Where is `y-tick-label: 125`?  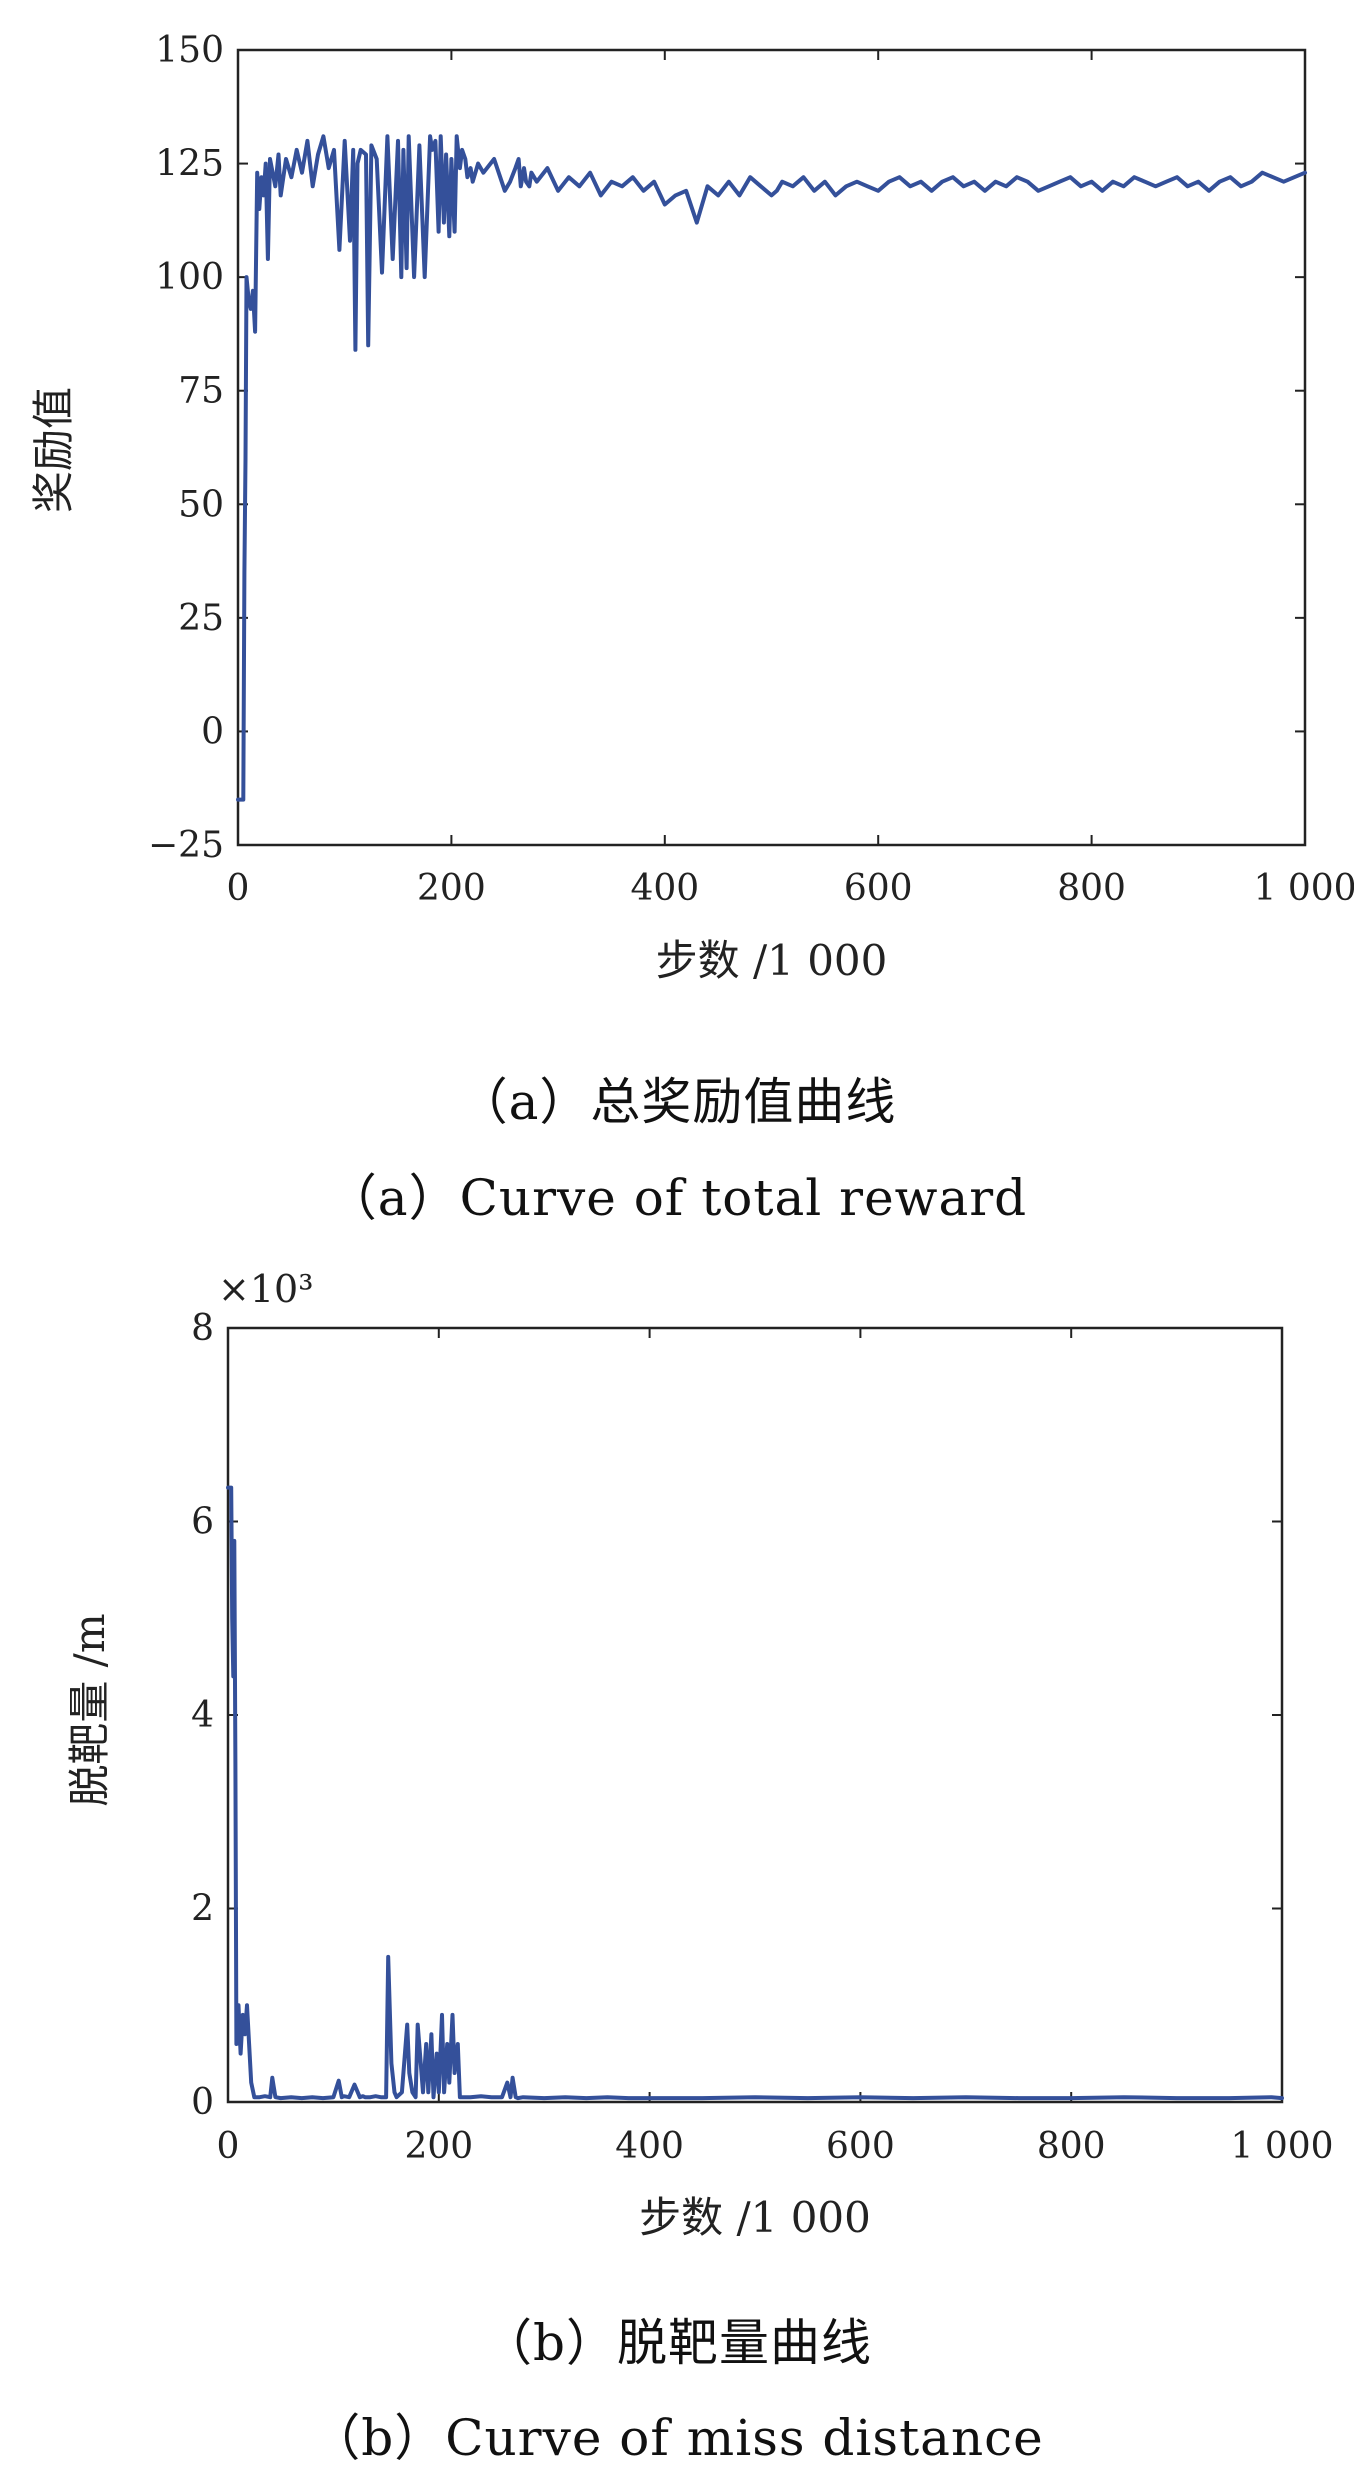 y-tick-label: 125 is located at coordinates (189, 164).